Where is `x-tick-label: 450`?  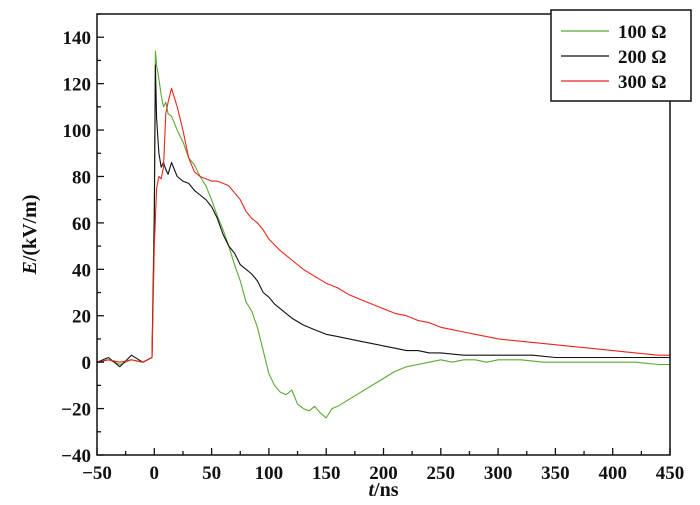
x-tick-label: 450 is located at coordinates (670, 473).